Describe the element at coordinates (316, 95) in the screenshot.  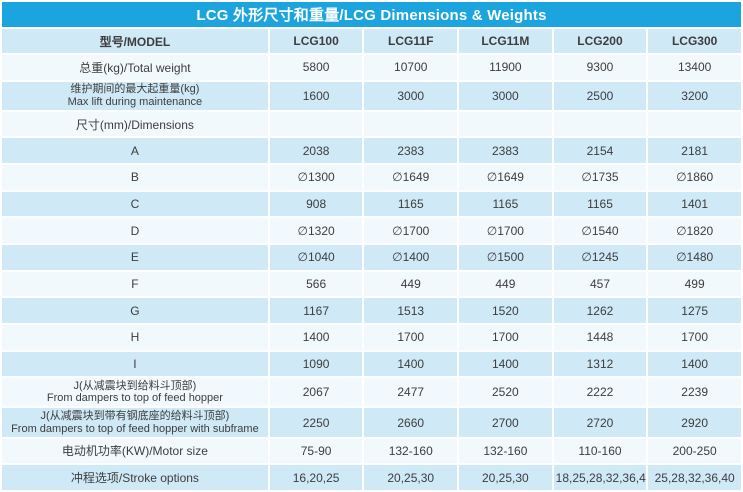
I see `value-cell: 1600` at that location.